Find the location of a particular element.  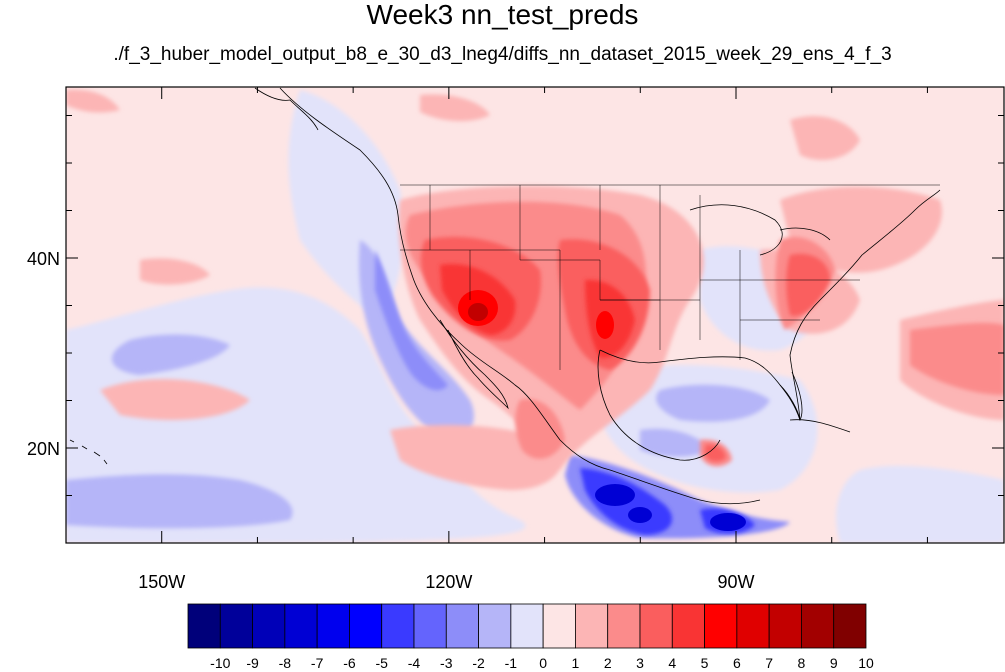

colorbar-label: 9 is located at coordinates (834, 663).